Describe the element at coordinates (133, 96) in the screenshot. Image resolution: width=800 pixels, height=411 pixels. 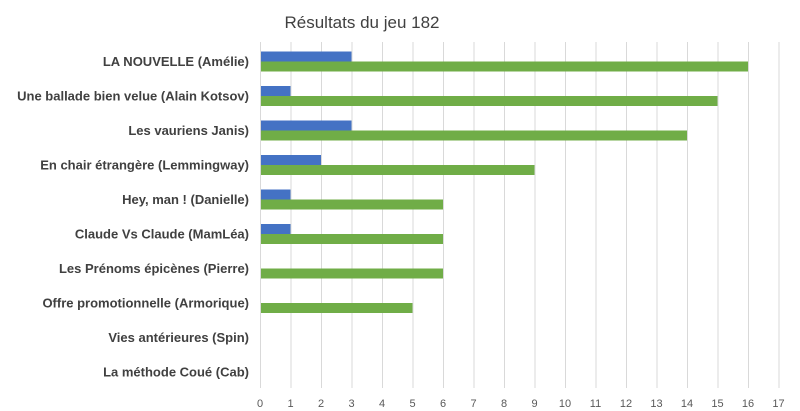
I see `category-label: Une ballade bien velue (Alain Kotsov)` at that location.